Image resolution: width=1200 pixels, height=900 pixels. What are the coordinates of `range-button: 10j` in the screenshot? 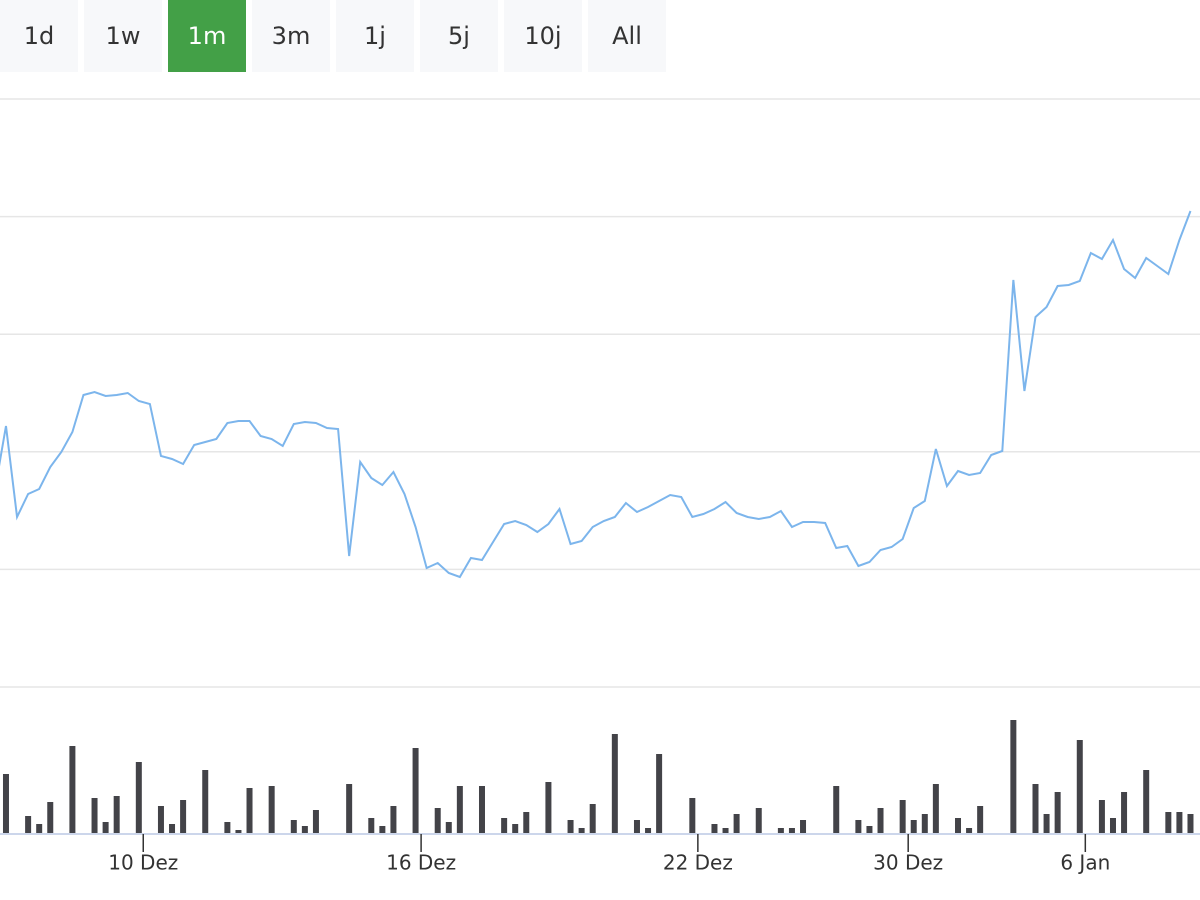 It's located at (543, 36).